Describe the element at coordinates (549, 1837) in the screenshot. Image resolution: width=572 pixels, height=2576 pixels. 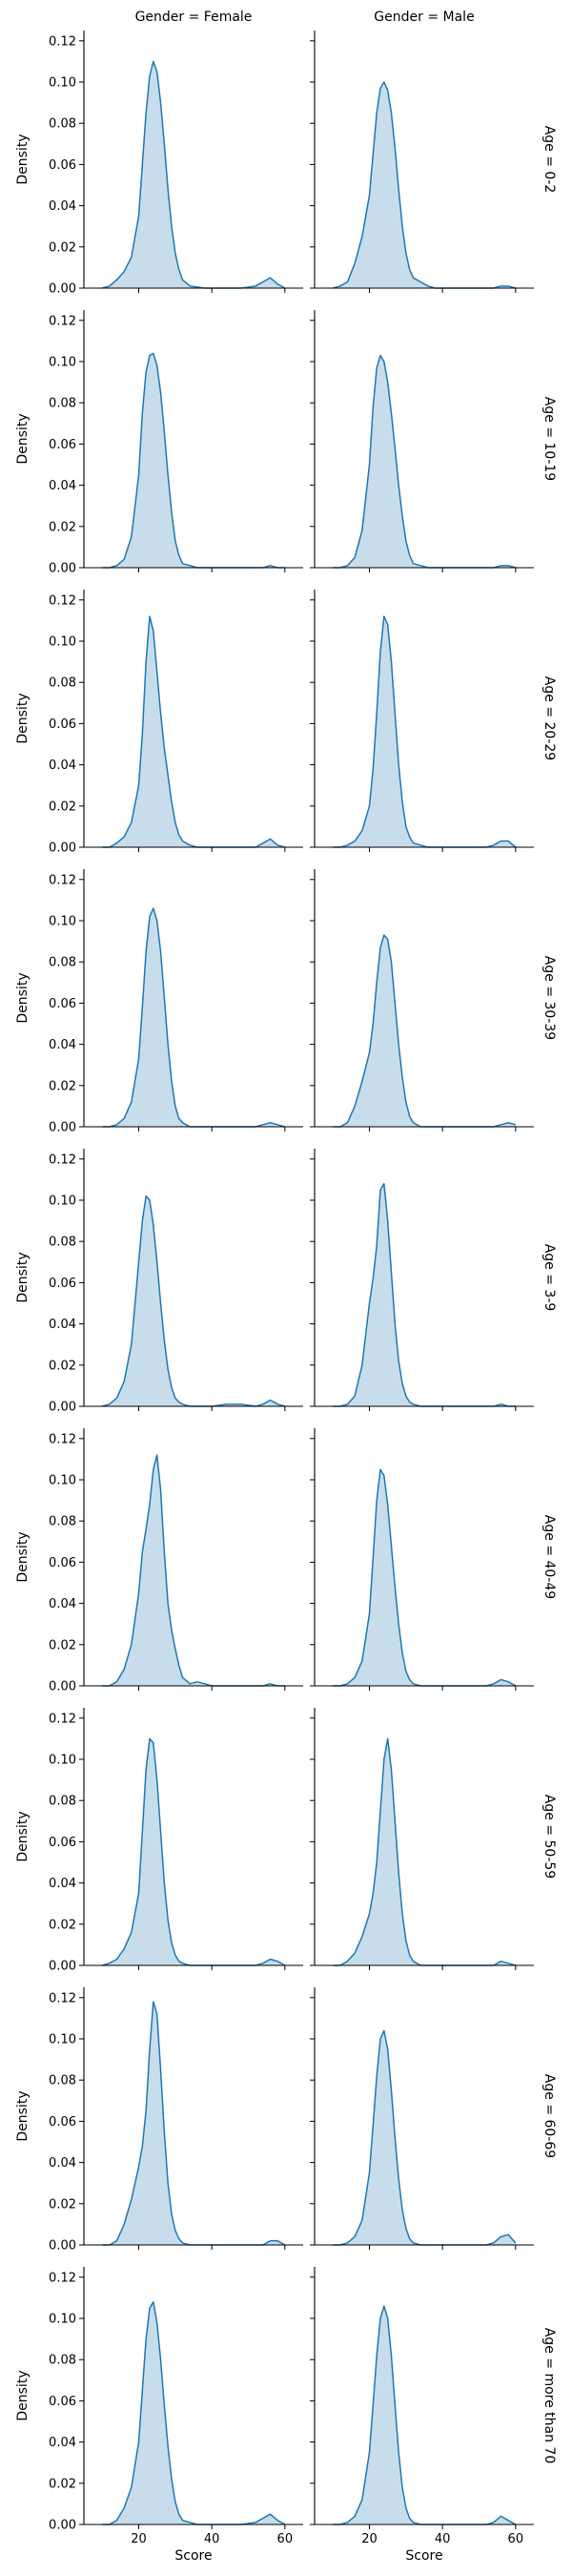
I see `row-title: Age = 50-59` at that location.